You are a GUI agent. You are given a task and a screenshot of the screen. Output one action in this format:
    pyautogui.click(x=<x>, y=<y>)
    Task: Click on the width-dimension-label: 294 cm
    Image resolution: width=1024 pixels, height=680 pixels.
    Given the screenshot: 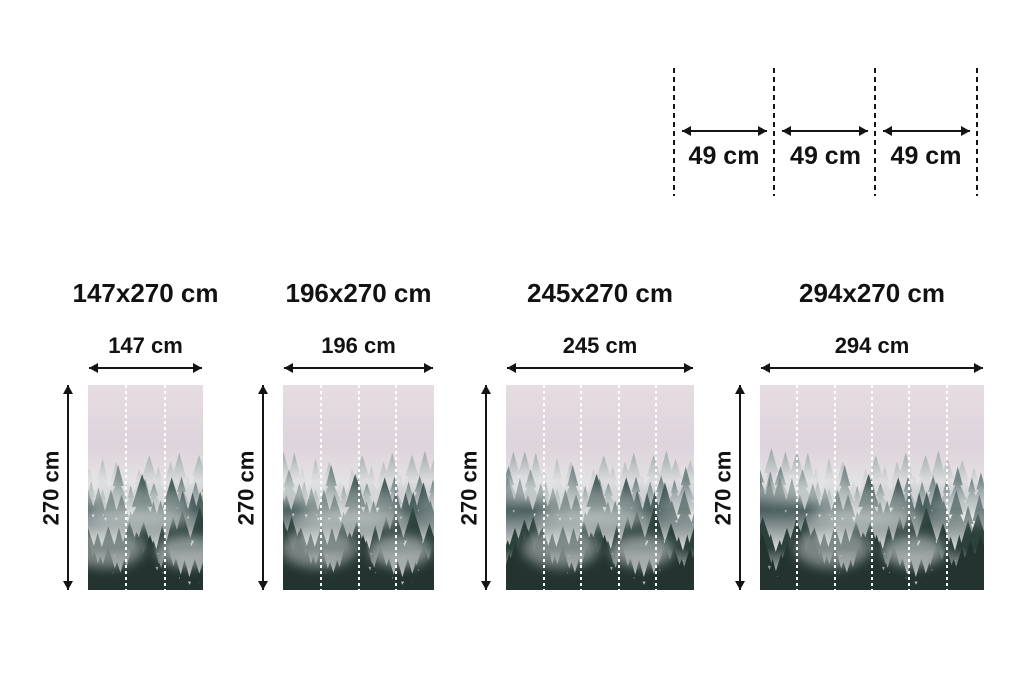 What is the action you would take?
    pyautogui.click(x=872, y=345)
    